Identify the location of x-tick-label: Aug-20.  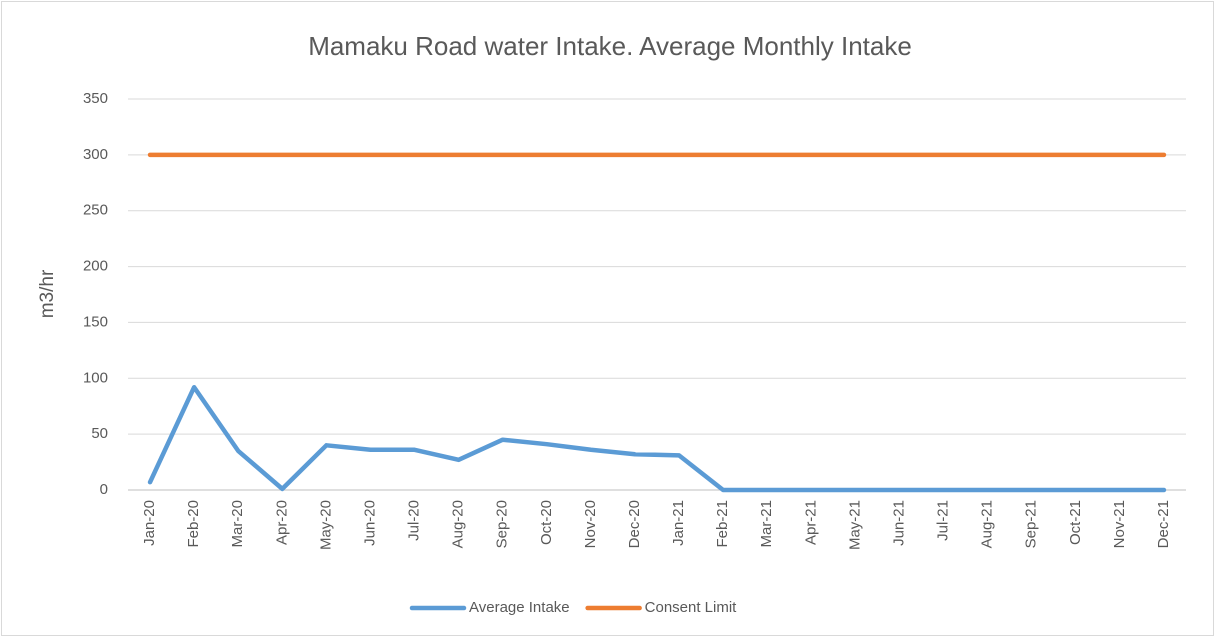
(458, 524).